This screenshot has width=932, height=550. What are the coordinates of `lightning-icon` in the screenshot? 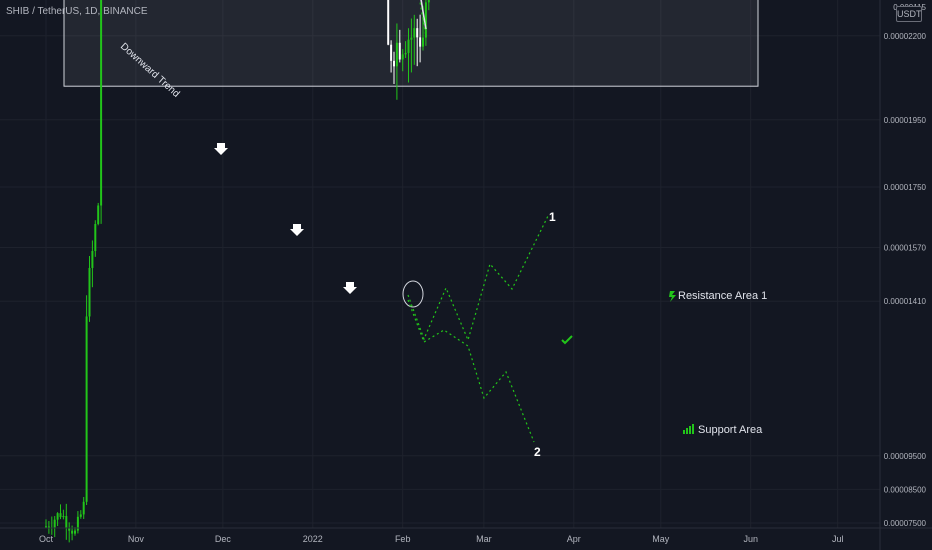 It's located at (672, 296).